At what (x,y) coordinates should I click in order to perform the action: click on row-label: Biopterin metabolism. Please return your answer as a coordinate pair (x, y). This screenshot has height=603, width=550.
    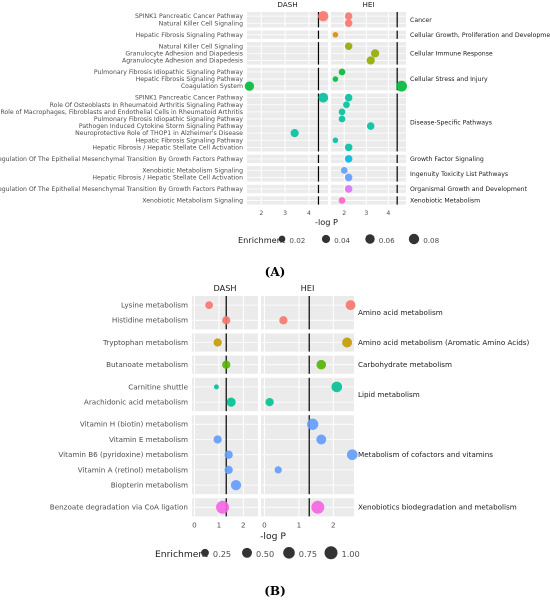
    Looking at the image, I should click on (149, 485).